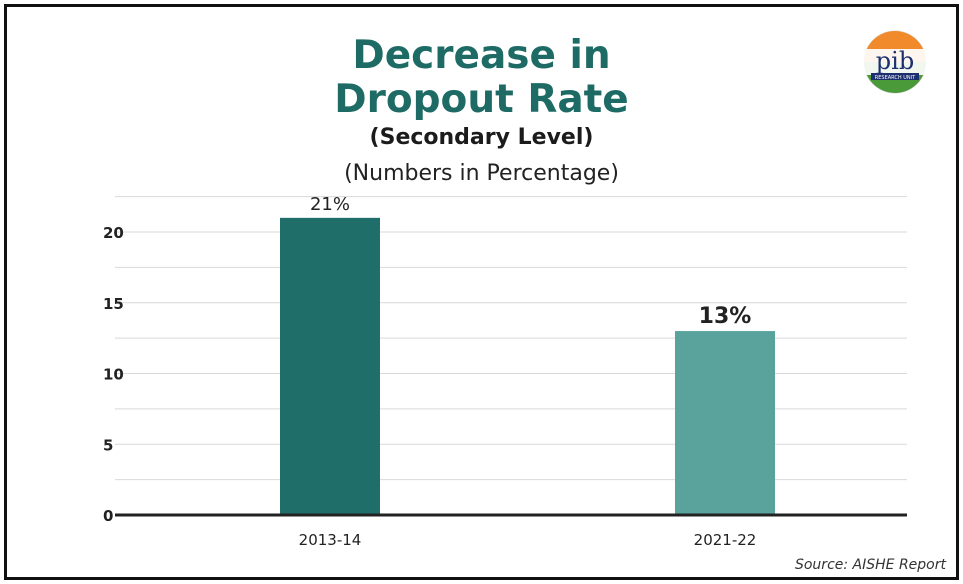 This screenshot has width=963, height=584. Describe the element at coordinates (330, 540) in the screenshot. I see `x-tick-label-2013-14: 2013-14` at that location.